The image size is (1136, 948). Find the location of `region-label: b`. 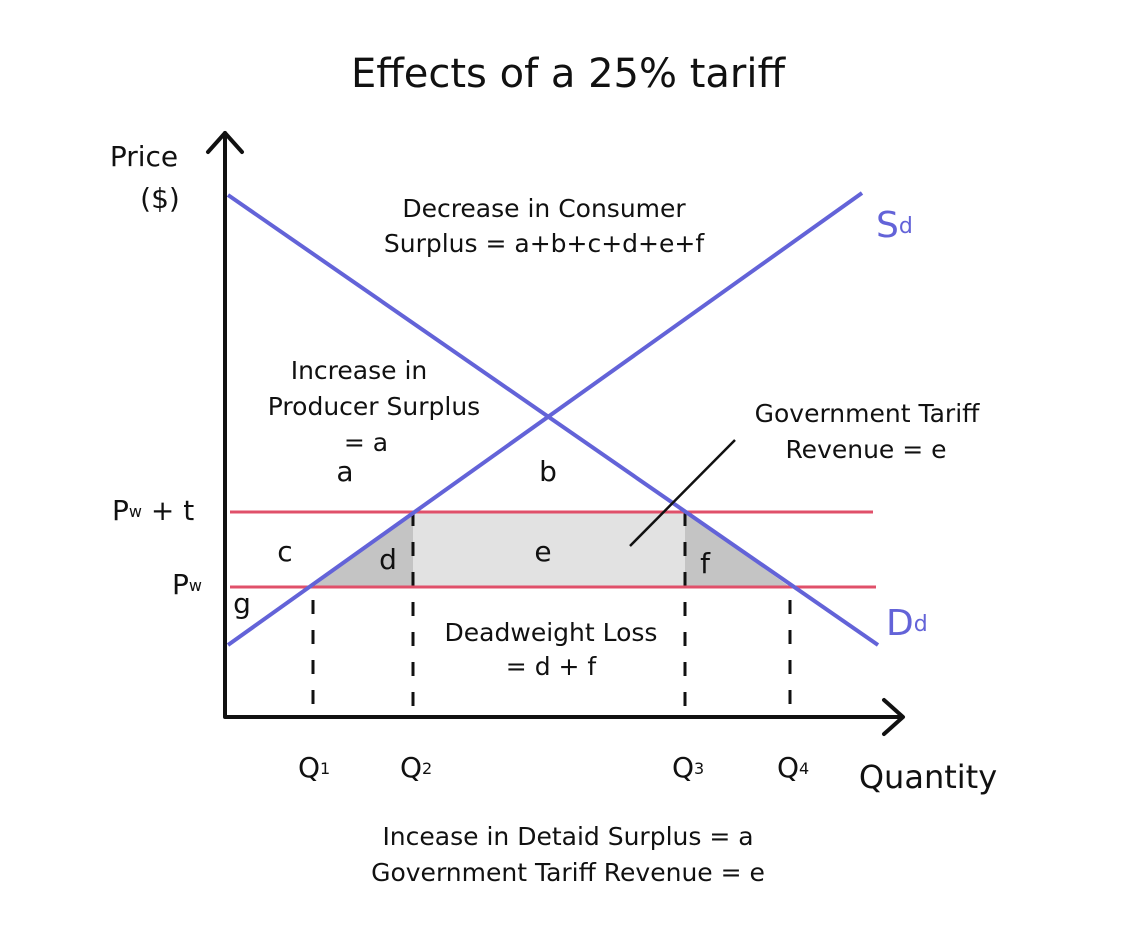

region-label: b is located at coordinates (548, 471).